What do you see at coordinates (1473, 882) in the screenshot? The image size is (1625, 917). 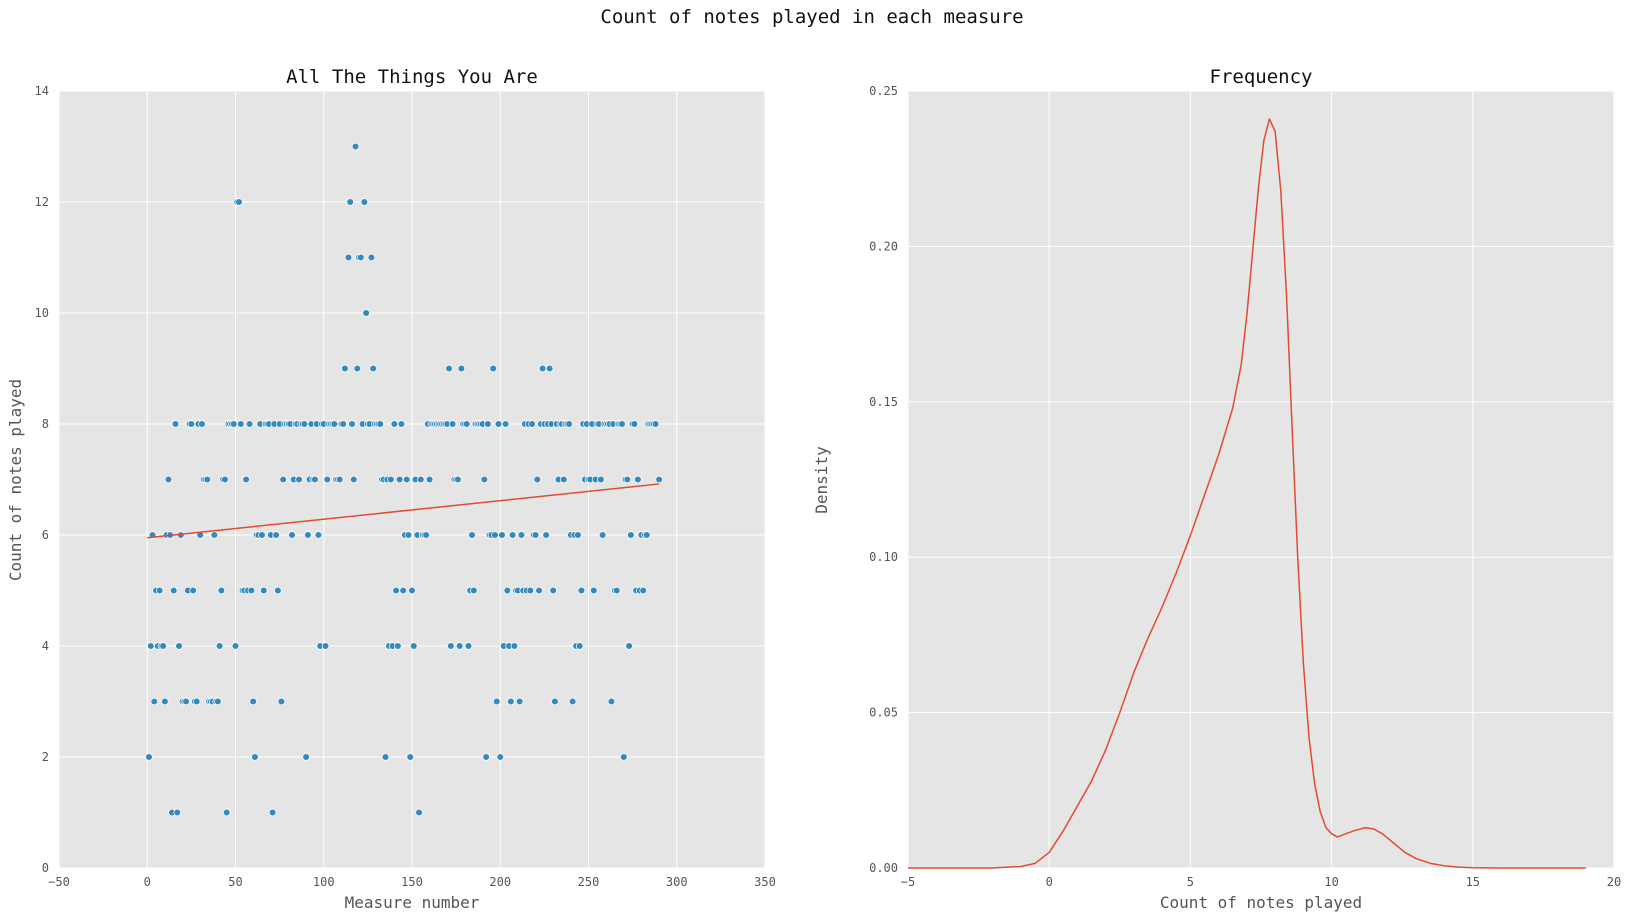 I see `density-x-tick-label: 15` at bounding box center [1473, 882].